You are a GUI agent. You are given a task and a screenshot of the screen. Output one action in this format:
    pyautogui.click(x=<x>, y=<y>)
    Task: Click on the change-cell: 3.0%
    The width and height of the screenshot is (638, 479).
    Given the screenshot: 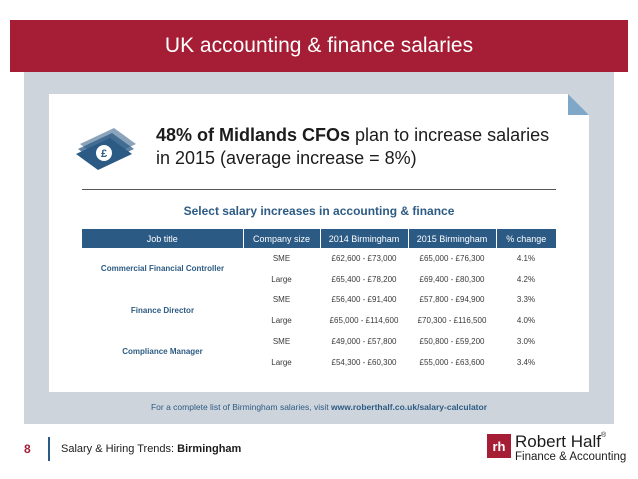 What is the action you would take?
    pyautogui.click(x=526, y=342)
    